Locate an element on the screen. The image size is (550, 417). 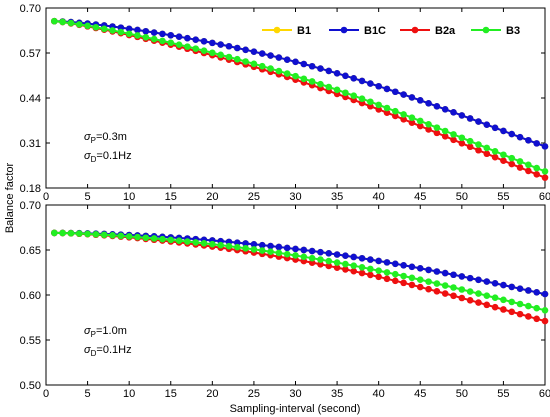
x-tick-label: 60 is located at coordinates (544, 394).